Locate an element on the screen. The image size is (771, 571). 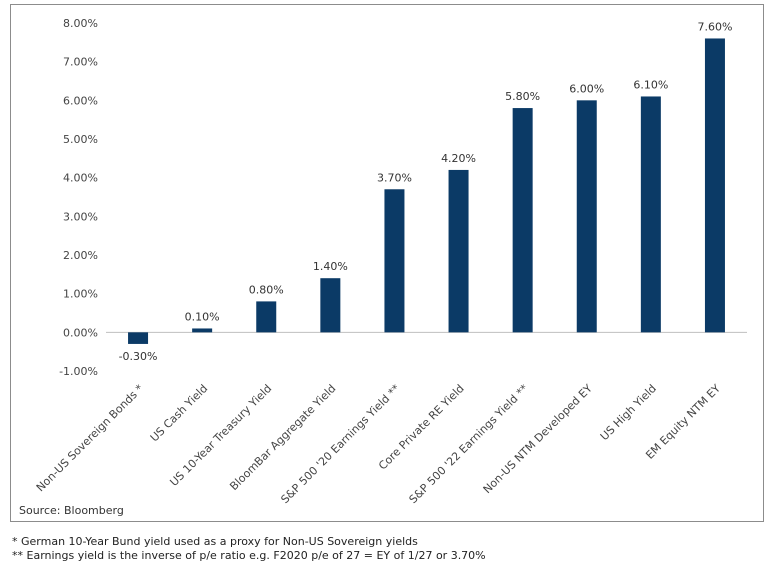
data-label: 1.40% is located at coordinates (330, 266).